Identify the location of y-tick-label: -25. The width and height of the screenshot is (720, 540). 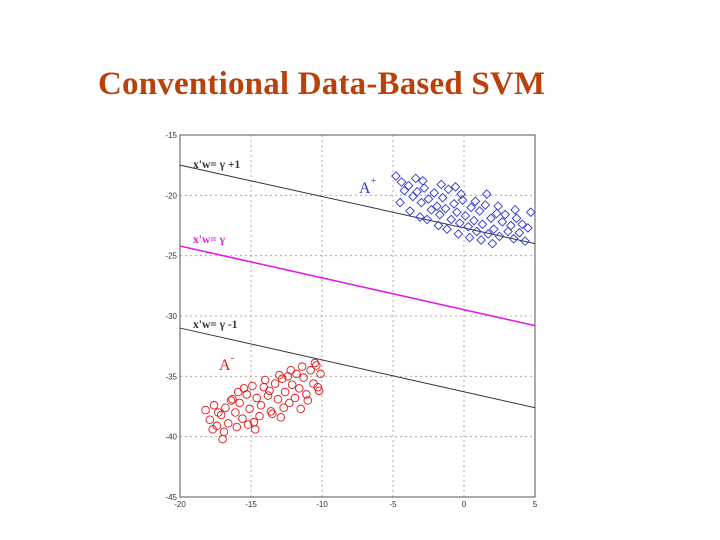
(171, 256).